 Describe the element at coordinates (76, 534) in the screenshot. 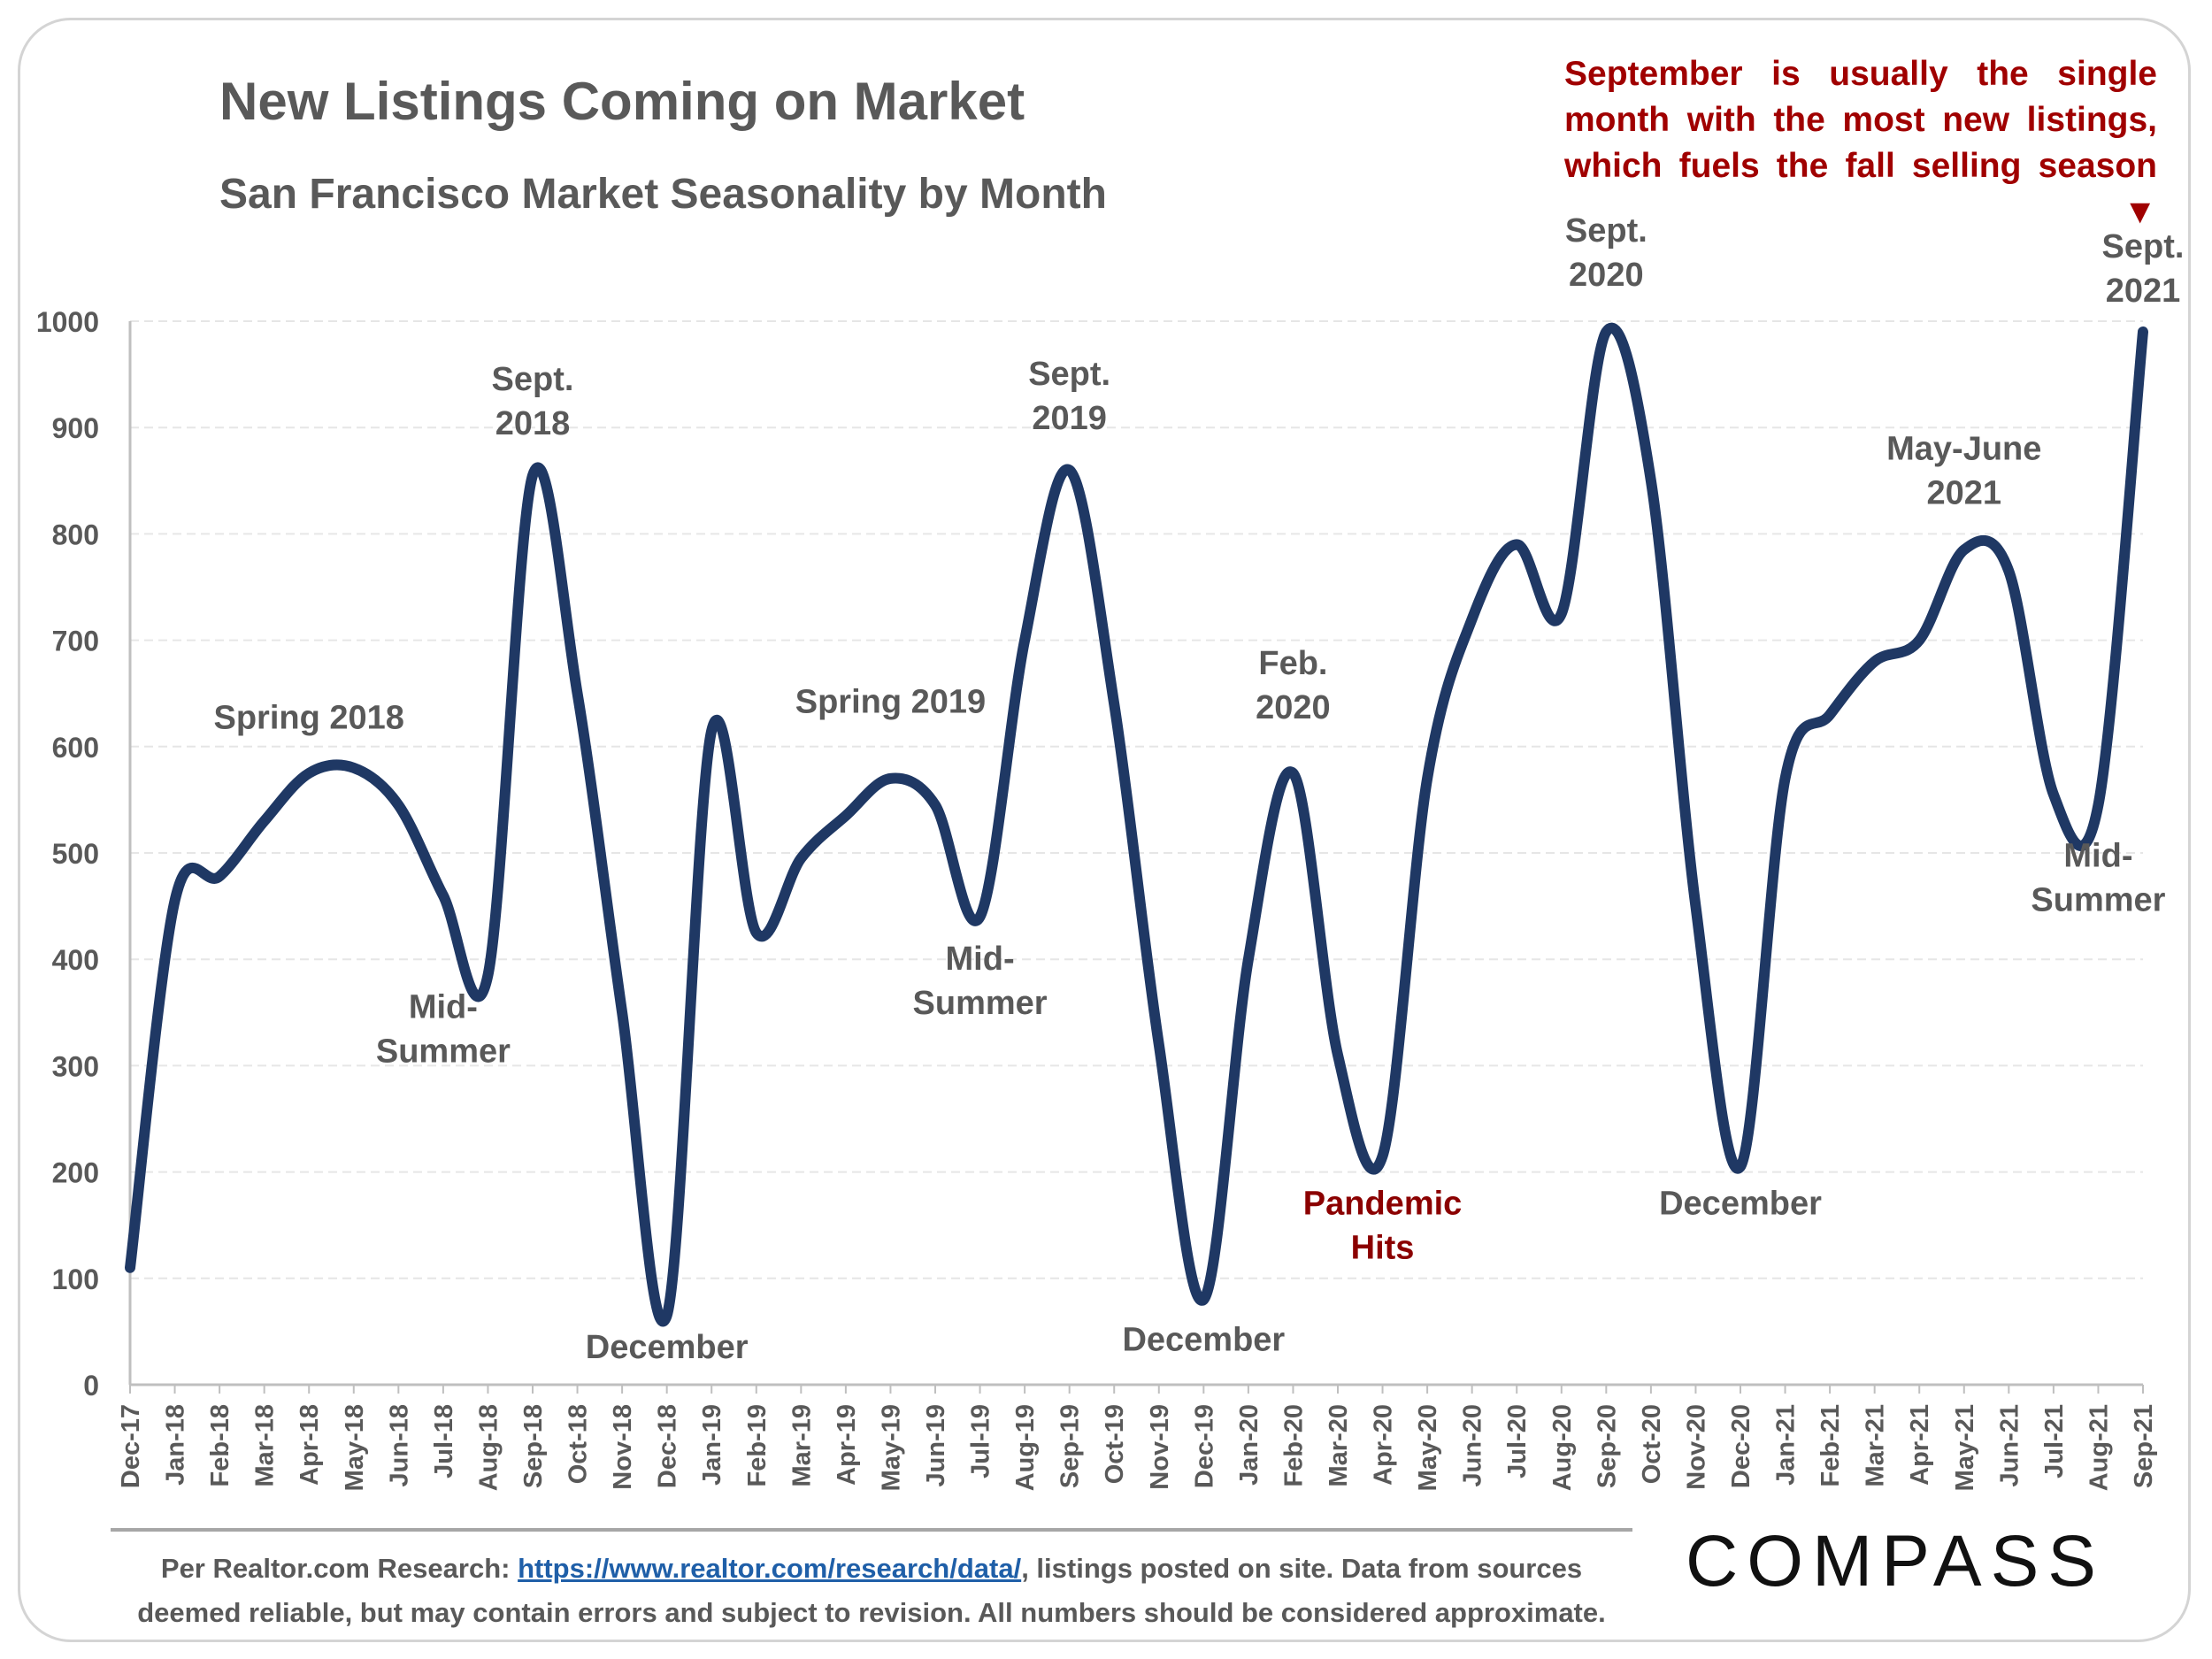

I see `y-tick-label: 800` at that location.